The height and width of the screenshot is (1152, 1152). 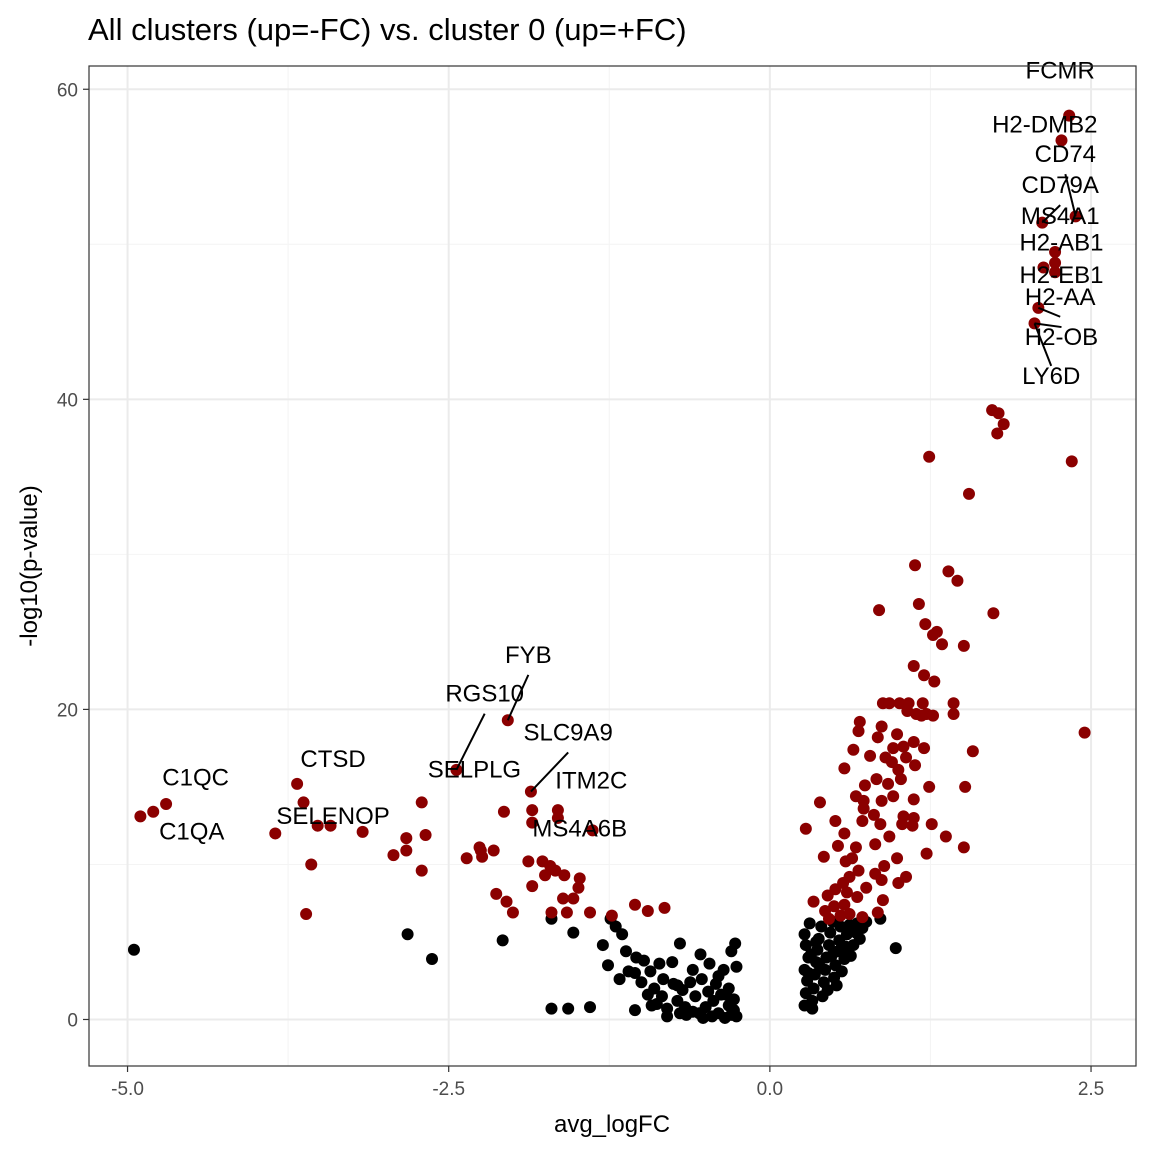 I want to click on gene-label: LY6D, so click(x=1051, y=376).